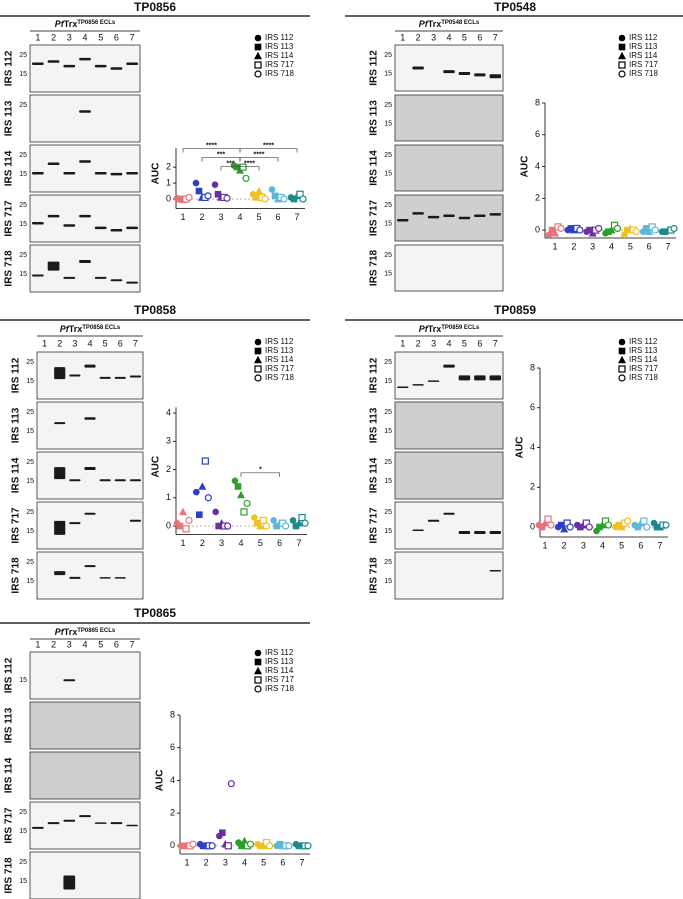  I want to click on x-tick-label: 4, so click(611, 246).